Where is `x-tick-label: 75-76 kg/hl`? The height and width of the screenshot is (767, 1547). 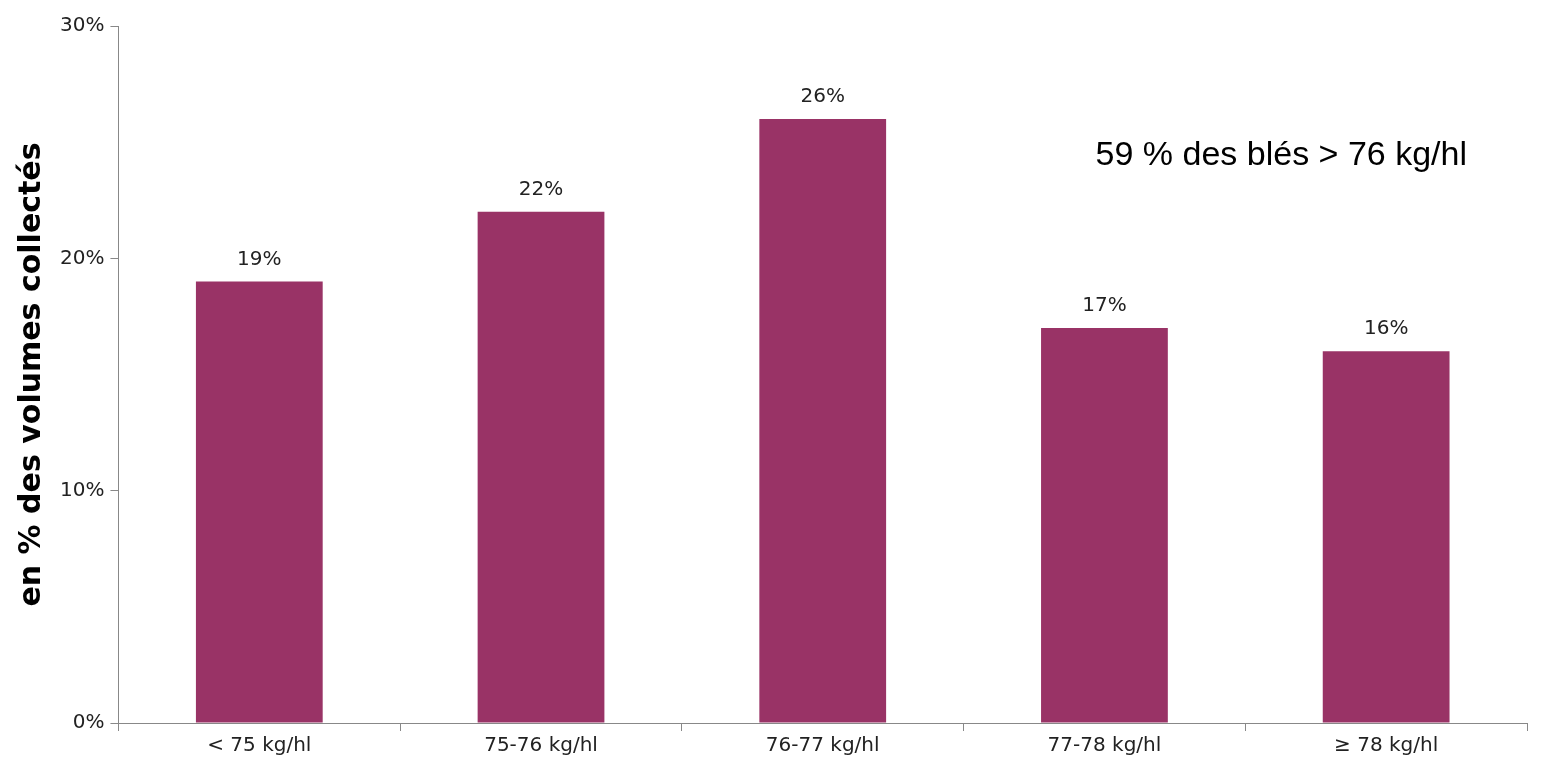
x-tick-label: 75-76 kg/hl is located at coordinates (541, 744).